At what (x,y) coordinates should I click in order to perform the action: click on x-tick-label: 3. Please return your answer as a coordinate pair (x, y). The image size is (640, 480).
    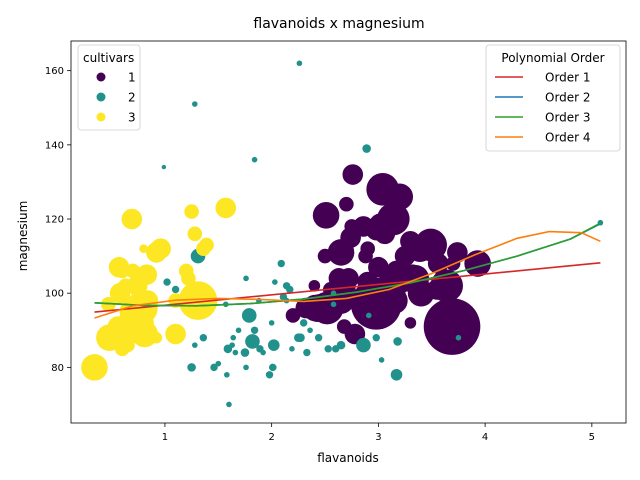
    Looking at the image, I should click on (378, 437).